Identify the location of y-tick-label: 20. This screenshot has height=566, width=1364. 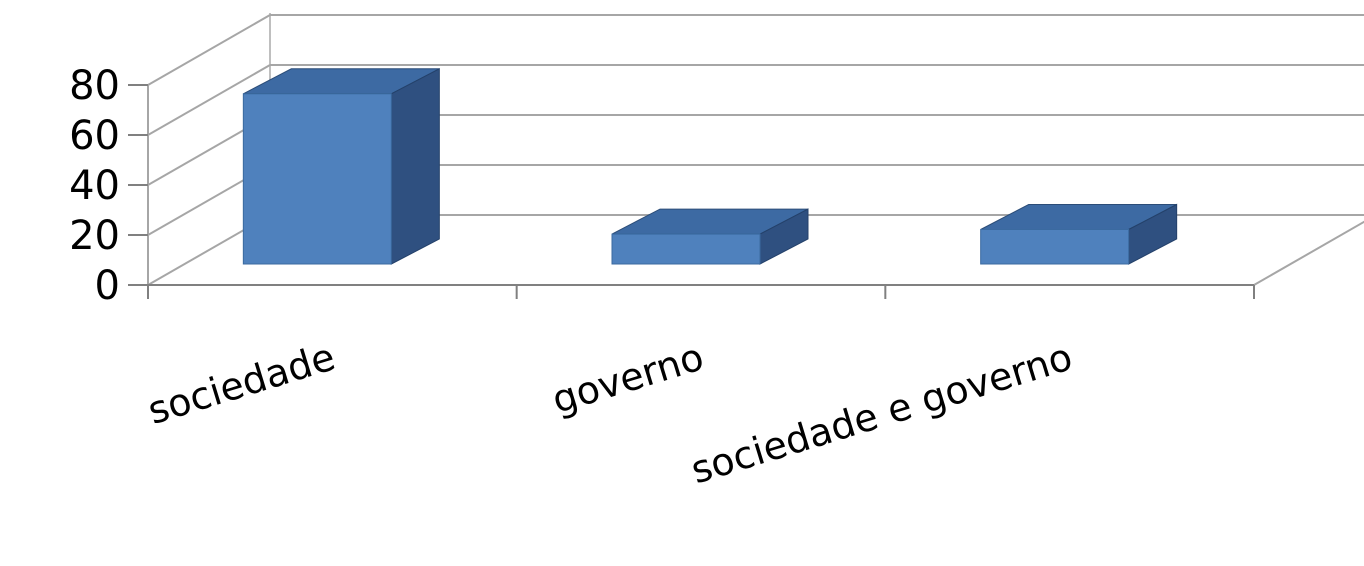
(94, 236).